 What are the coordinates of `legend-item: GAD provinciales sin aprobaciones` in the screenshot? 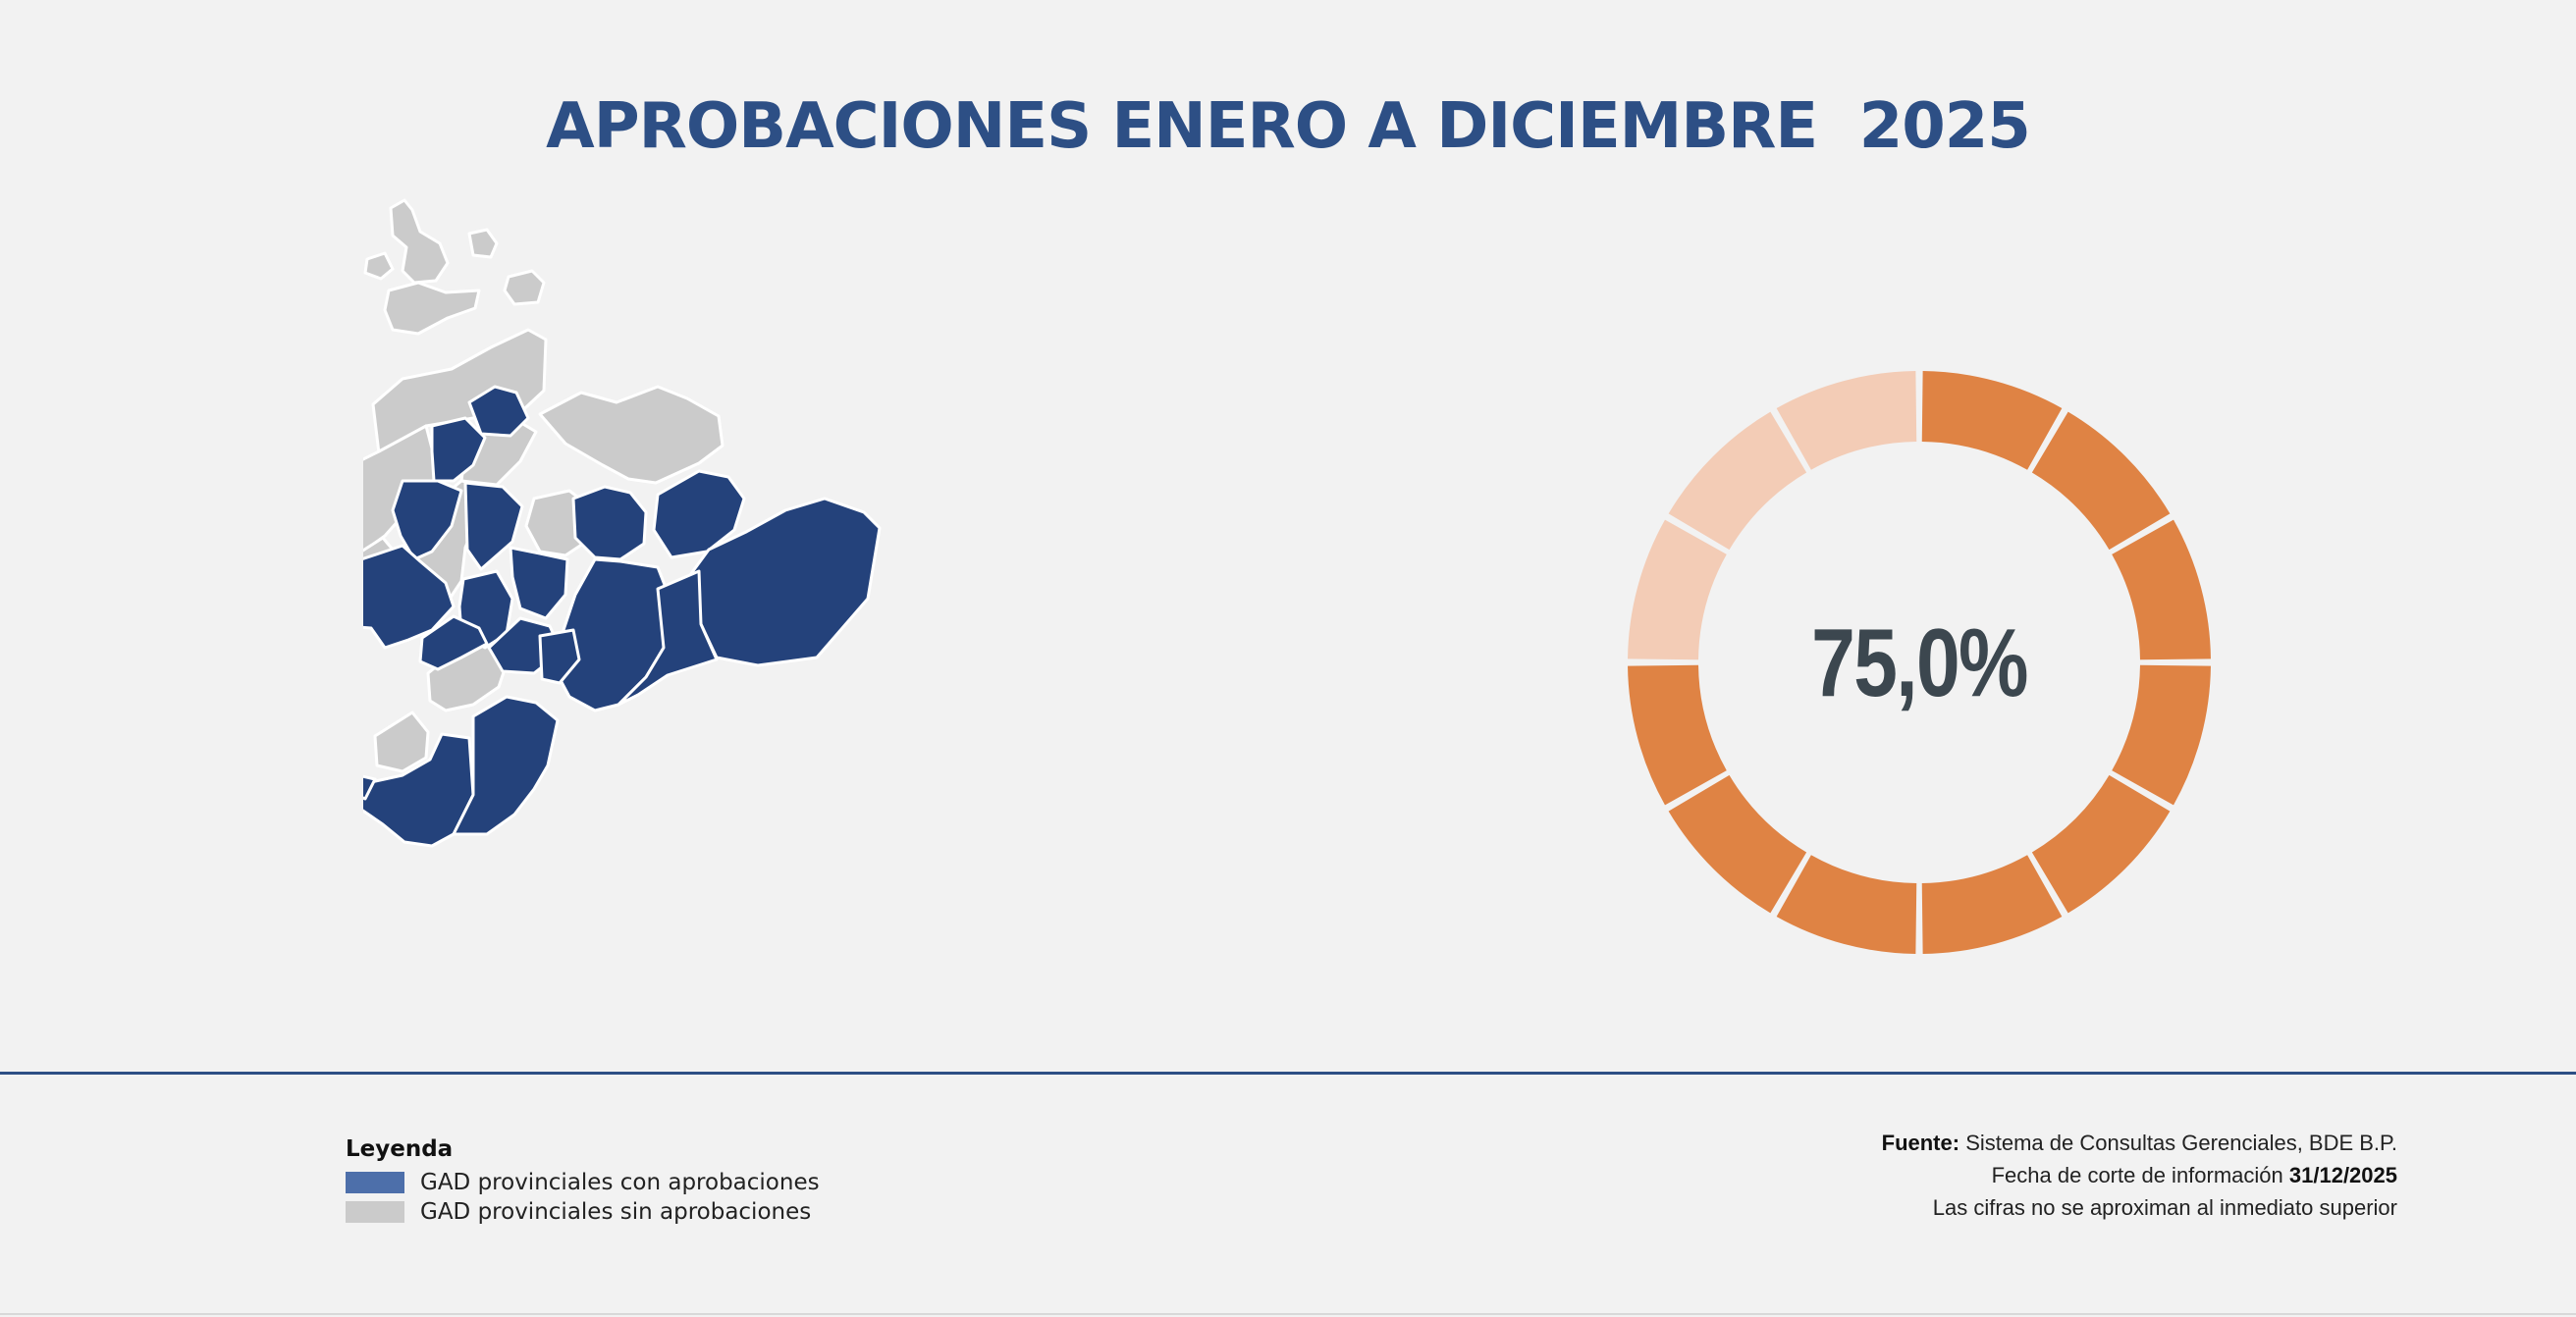 It's located at (583, 1212).